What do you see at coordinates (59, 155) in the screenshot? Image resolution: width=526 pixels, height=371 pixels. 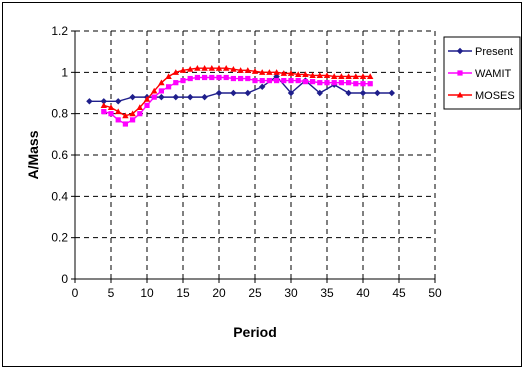 I see `y-tick-label: 0.6` at bounding box center [59, 155].